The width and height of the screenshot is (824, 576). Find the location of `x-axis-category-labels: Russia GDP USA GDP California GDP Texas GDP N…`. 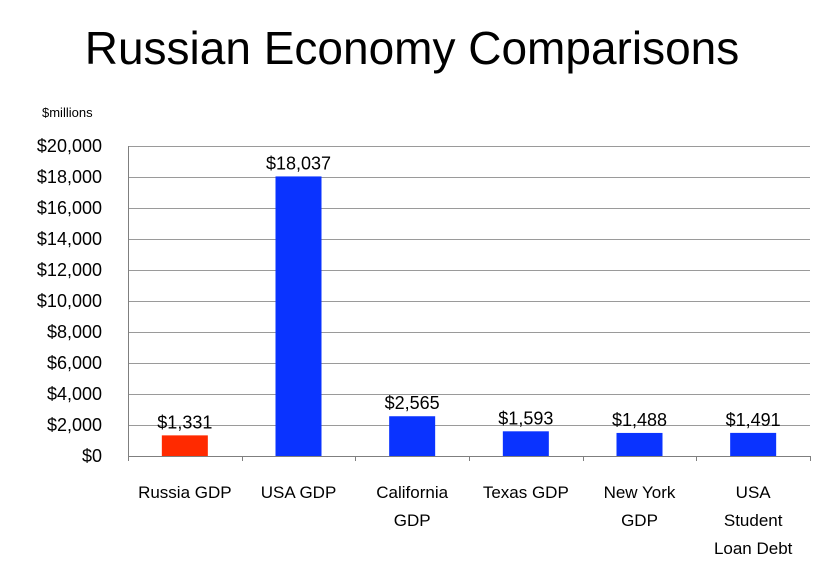

x-axis-category-labels: Russia GDP USA GDP California GDP Texas GDP N… is located at coordinates (465, 520).